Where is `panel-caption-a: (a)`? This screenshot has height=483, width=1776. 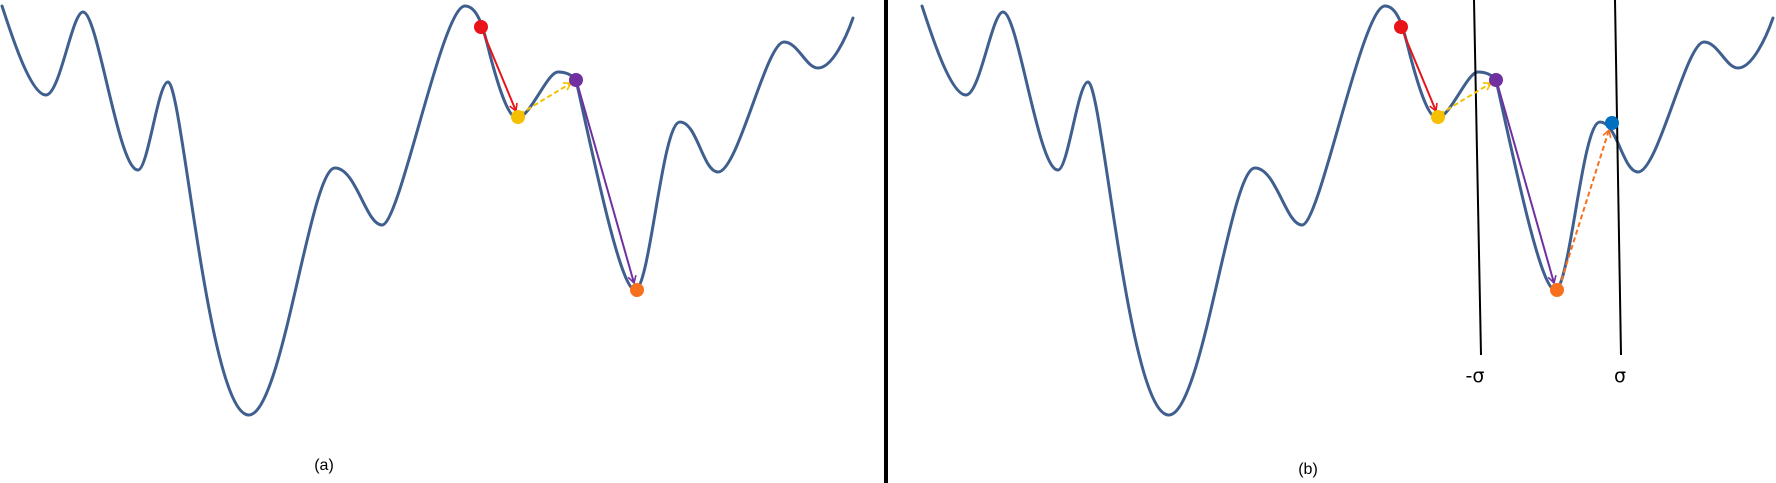
panel-caption-a: (a) is located at coordinates (324, 465).